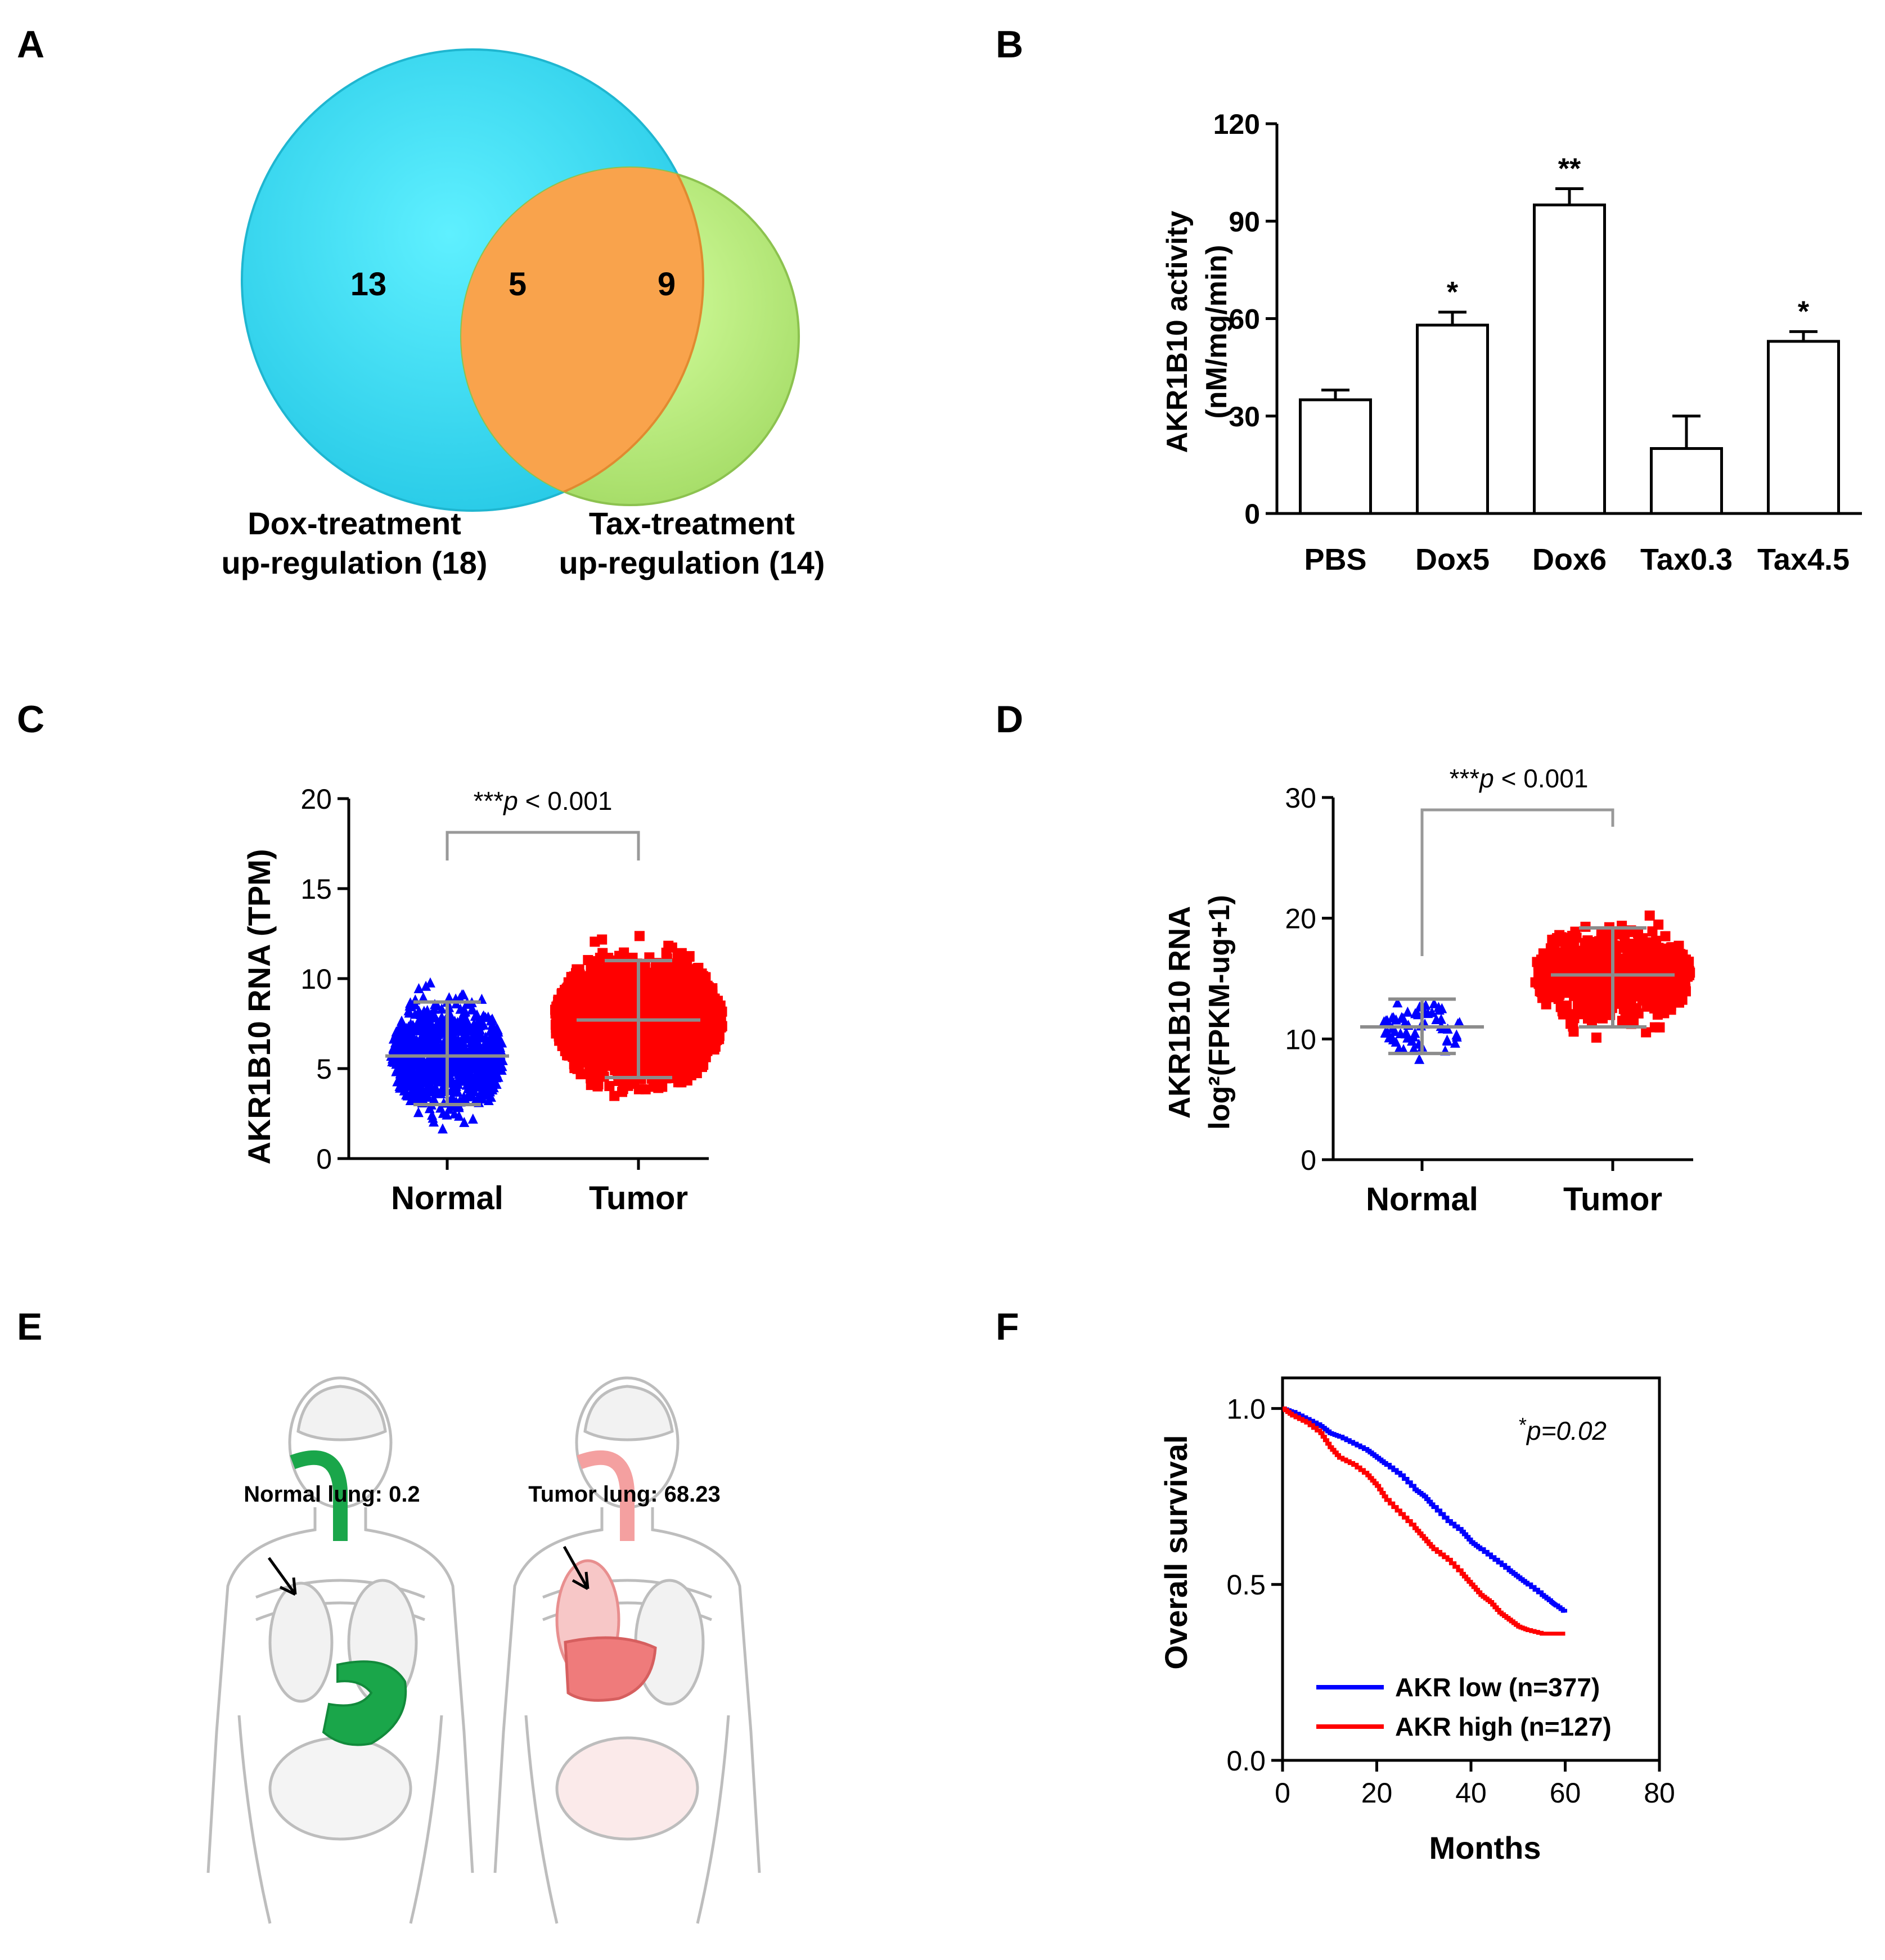 This screenshot has width=1885, height=1960. What do you see at coordinates (1282, 1793) in the screenshot?
I see `chart-f-x-tick-label: 0` at bounding box center [1282, 1793].